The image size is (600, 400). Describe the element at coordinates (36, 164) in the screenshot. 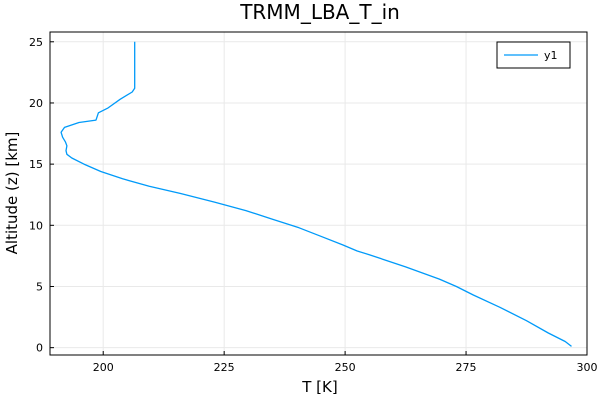

I see `y-tick-label: 15` at that location.